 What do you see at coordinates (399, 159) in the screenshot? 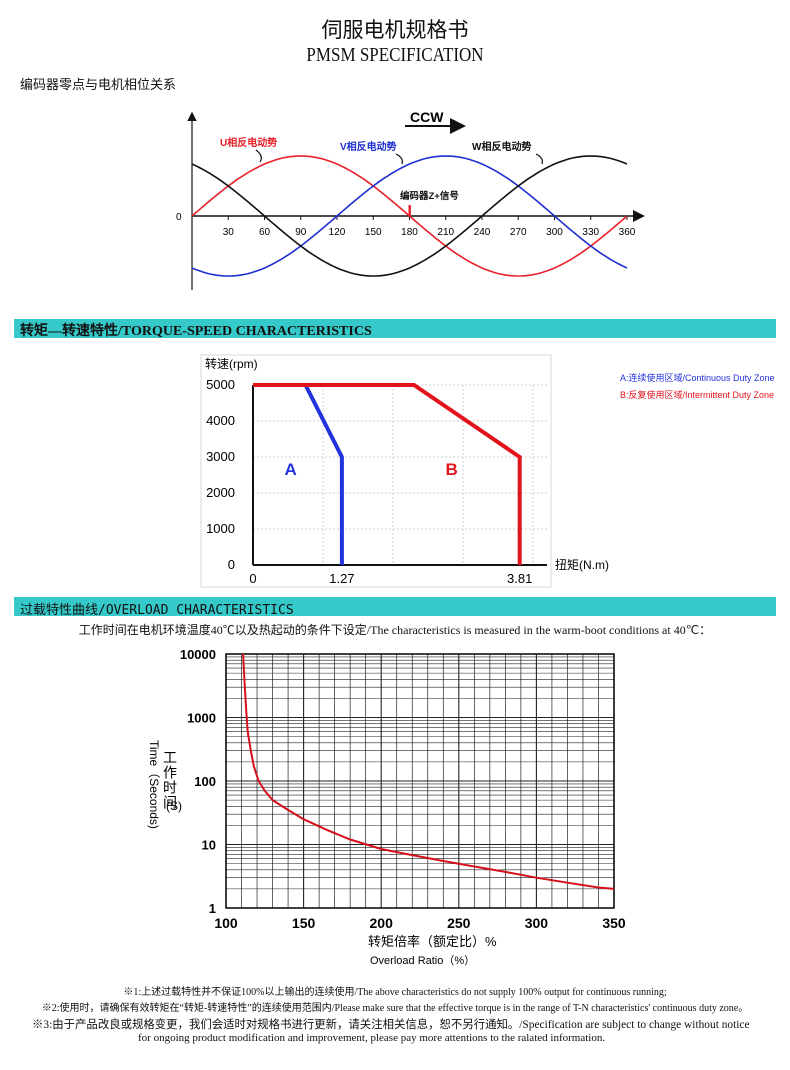
I see `v-label-pointer` at bounding box center [399, 159].